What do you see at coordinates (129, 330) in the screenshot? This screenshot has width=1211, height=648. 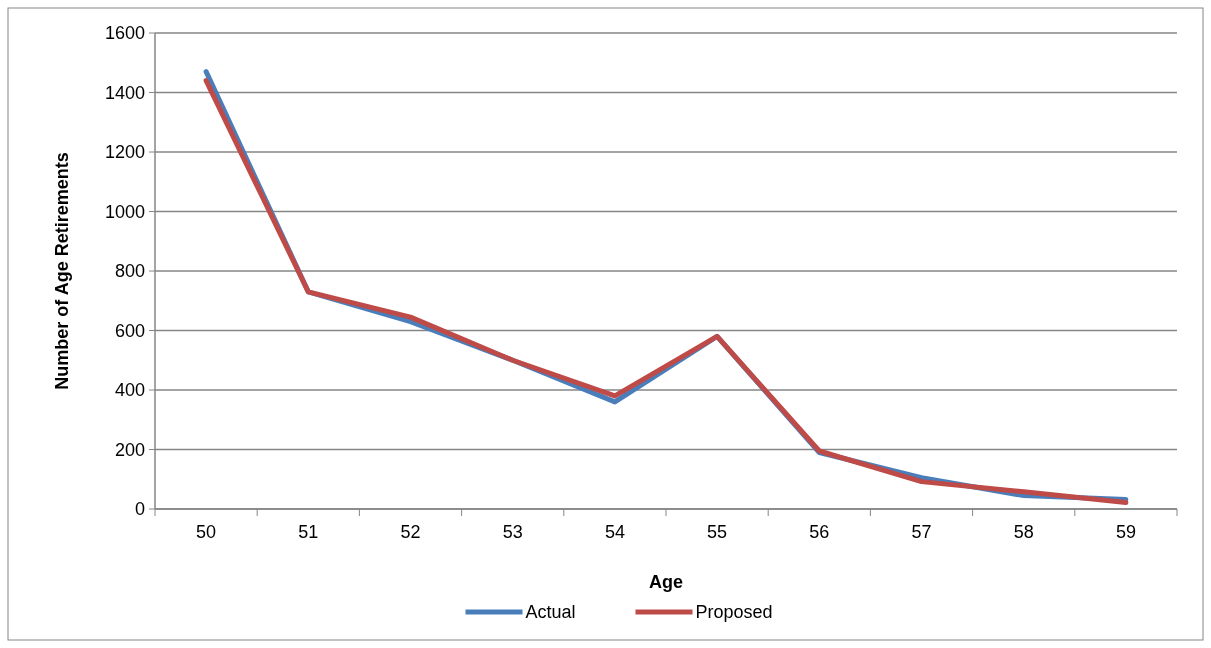 I see `y-tick-label: 600` at bounding box center [129, 330].